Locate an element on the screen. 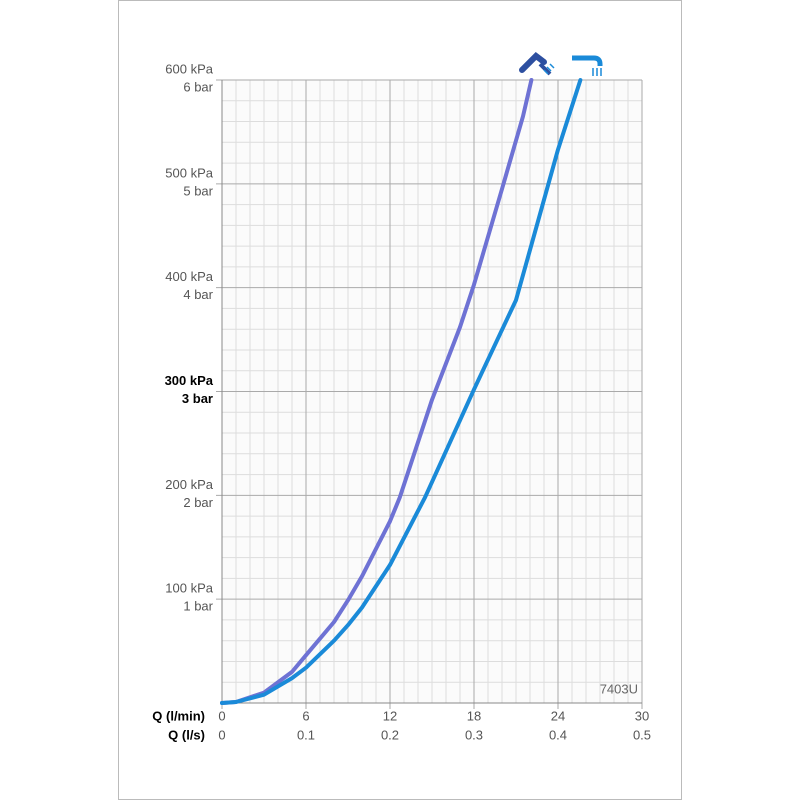 The image size is (800, 800). x2-tick-label: 0.1 is located at coordinates (306, 734).